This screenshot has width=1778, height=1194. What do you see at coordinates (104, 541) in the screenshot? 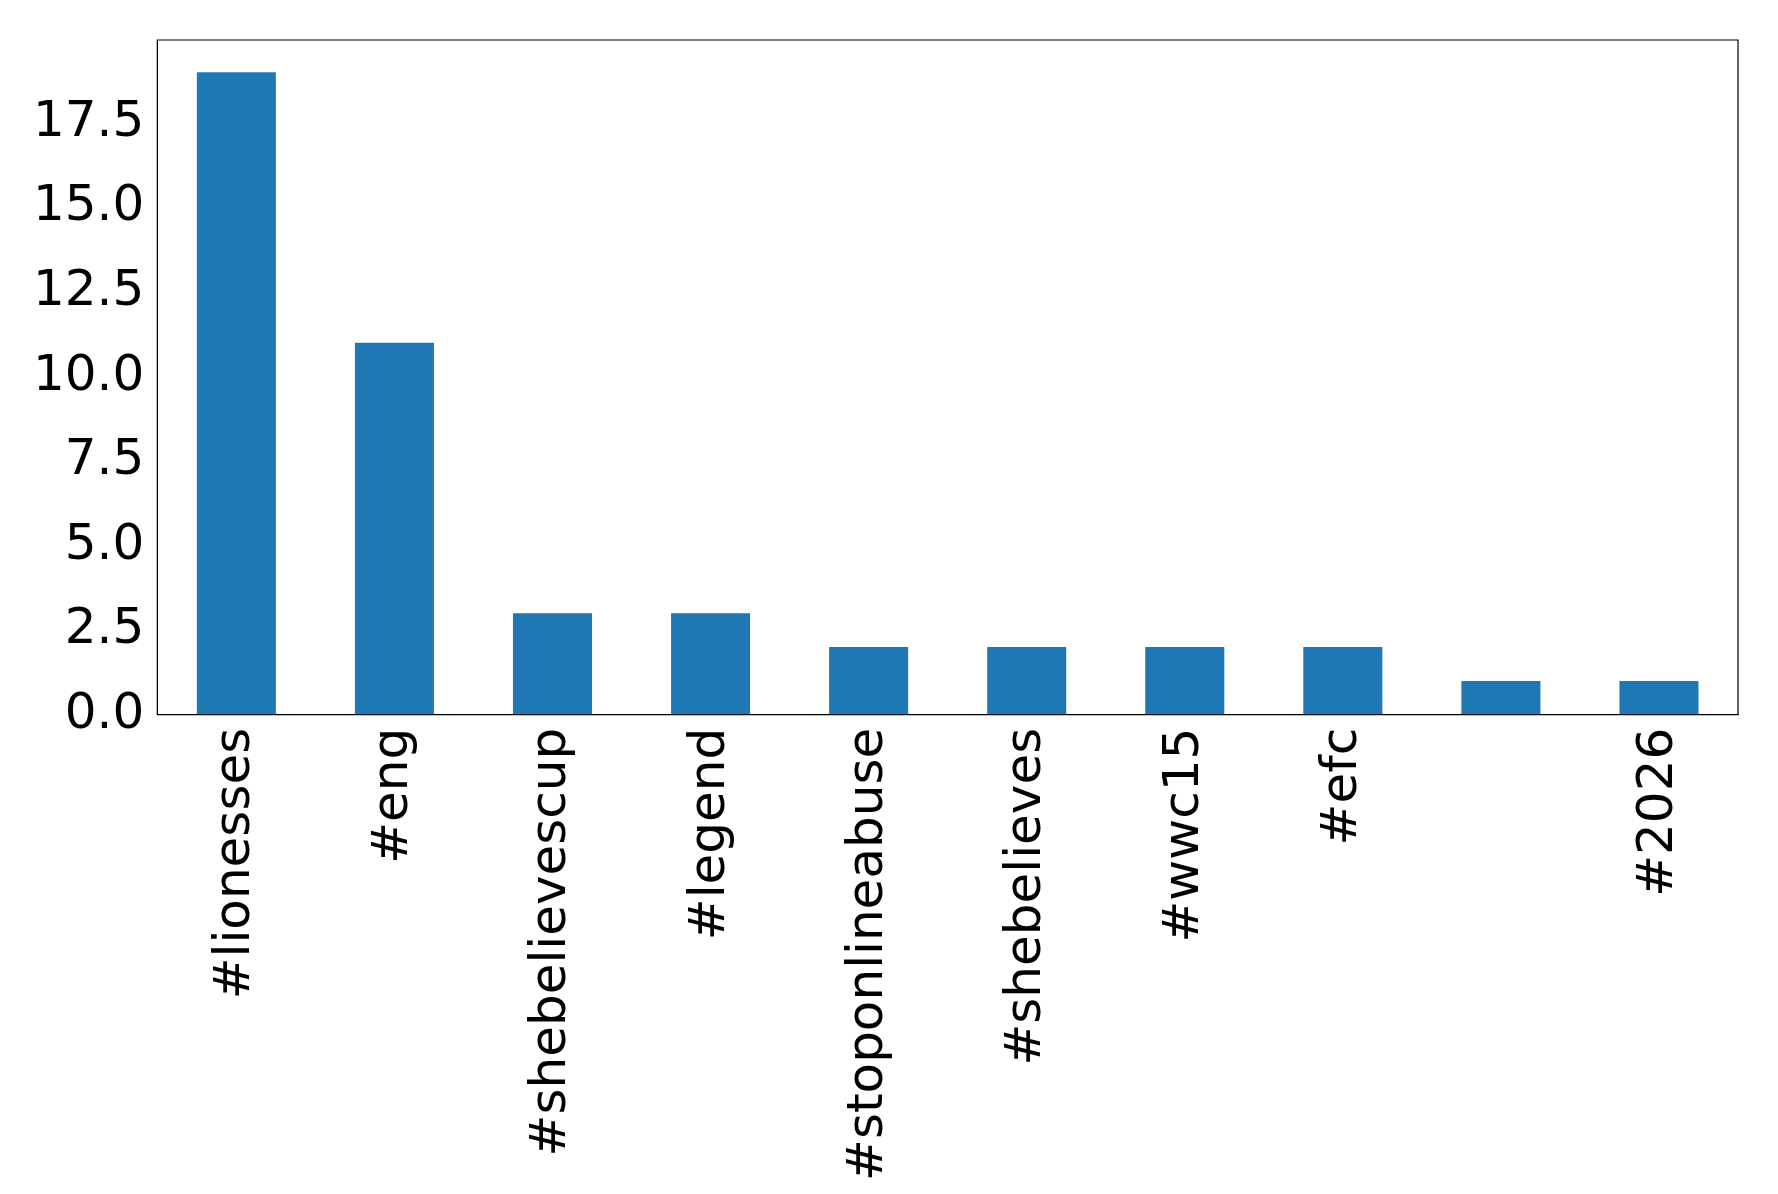
I see `y-tick-label: 5.0` at bounding box center [104, 541].